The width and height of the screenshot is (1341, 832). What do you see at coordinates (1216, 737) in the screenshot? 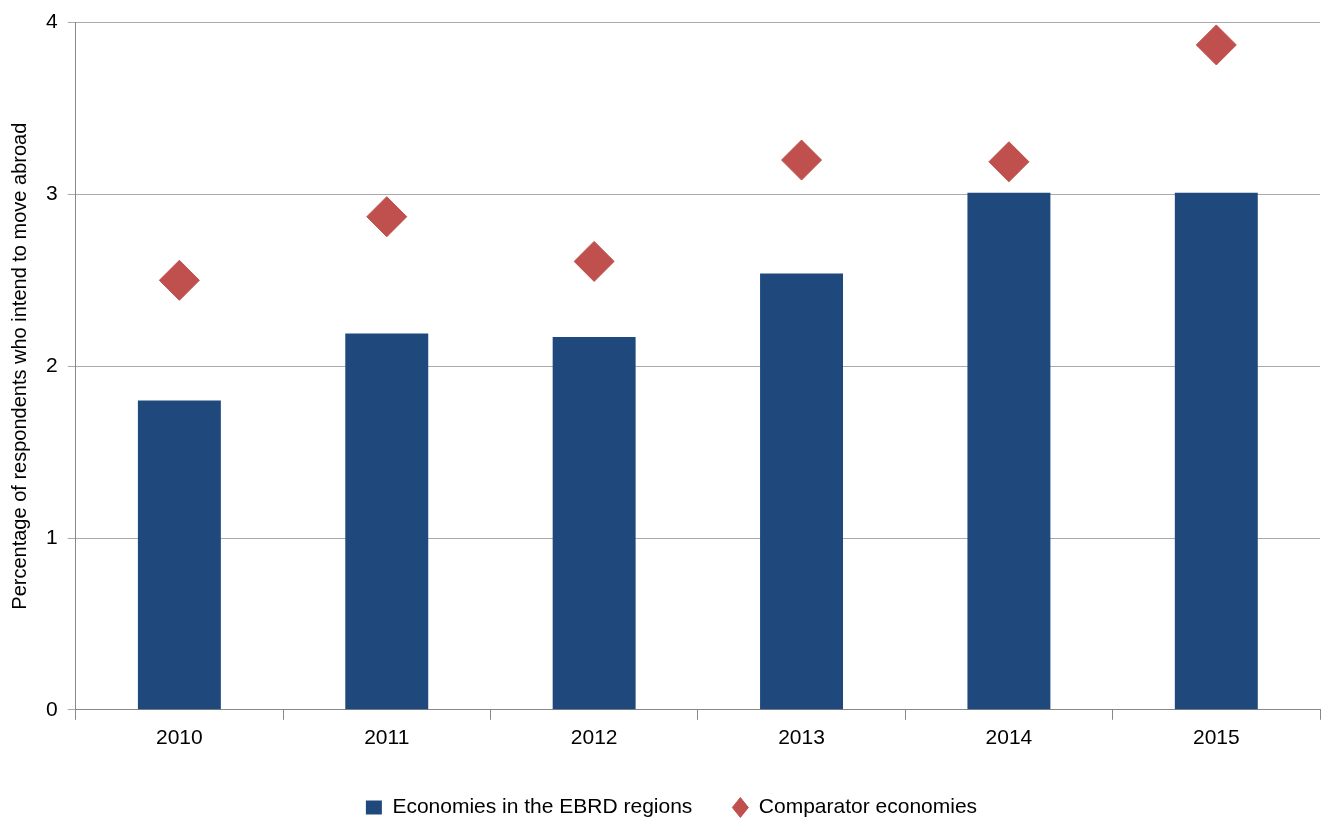
I see `x-tick-label: 2015` at bounding box center [1216, 737].